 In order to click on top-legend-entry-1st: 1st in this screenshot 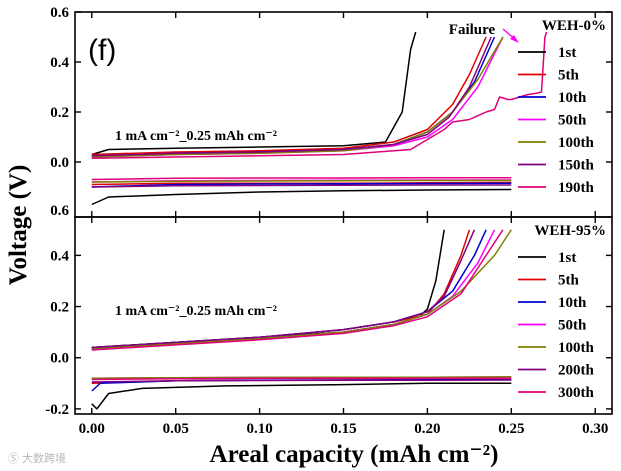, I will do `click(567, 53)`.